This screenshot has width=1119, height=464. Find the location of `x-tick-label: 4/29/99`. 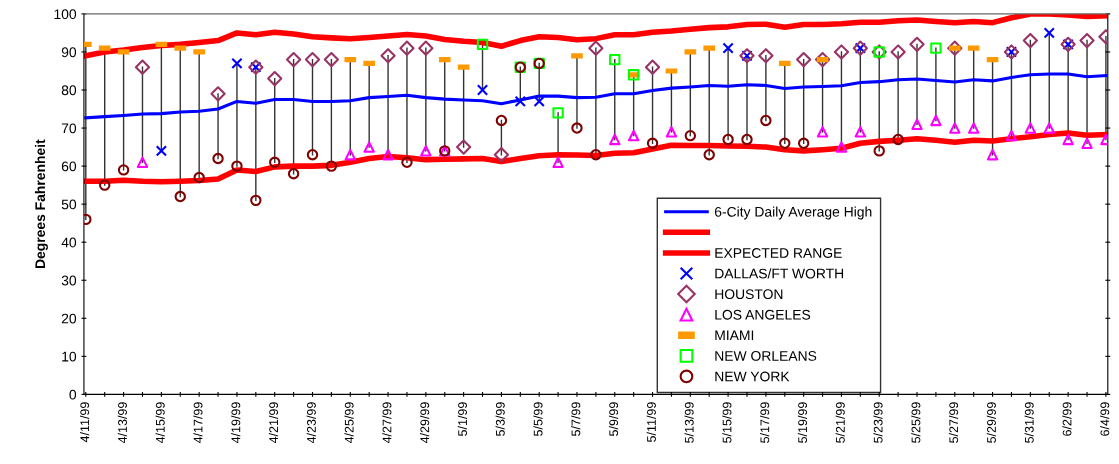

x-tick-label: 4/29/99 is located at coordinates (425, 423).